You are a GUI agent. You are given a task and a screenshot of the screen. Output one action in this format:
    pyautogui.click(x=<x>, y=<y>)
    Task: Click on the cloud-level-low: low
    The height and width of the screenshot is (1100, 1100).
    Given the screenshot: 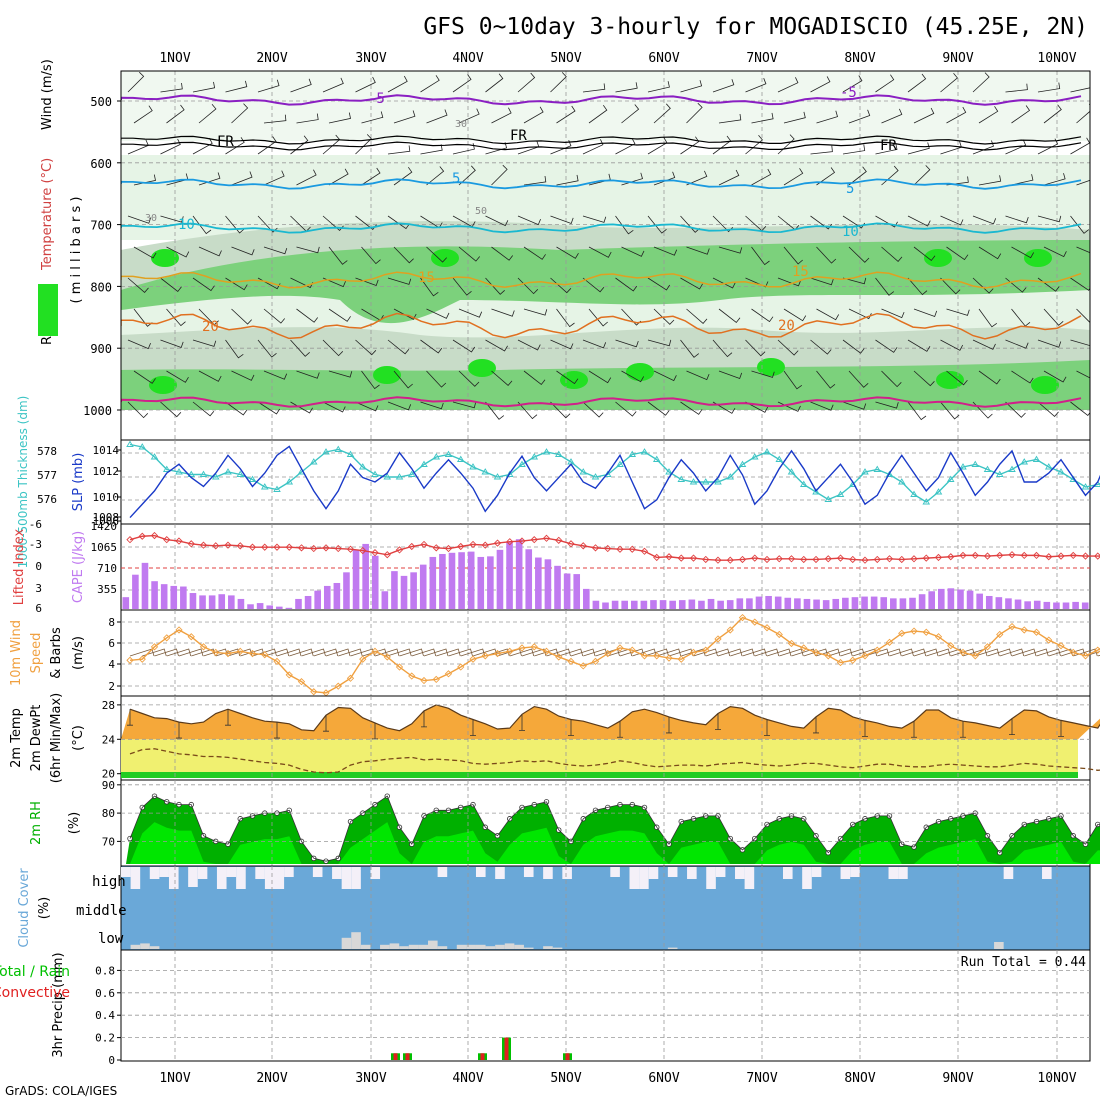 What is the action you would take?
    pyautogui.click(x=111, y=939)
    